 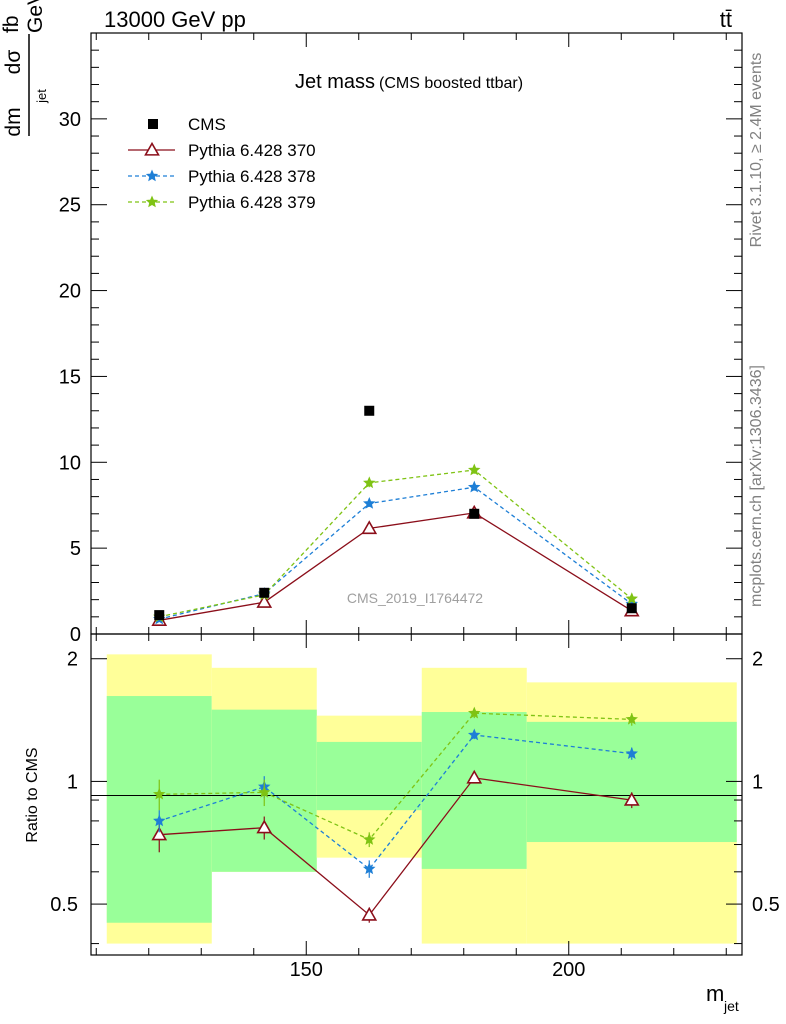 What do you see at coordinates (175, 19) in the screenshot?
I see `beam-label: 13000 GeV pp` at bounding box center [175, 19].